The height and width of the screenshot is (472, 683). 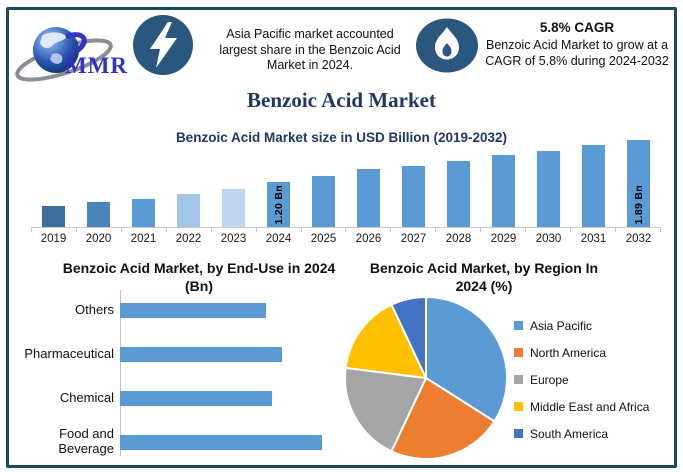 What do you see at coordinates (385, 409) in the screenshot?
I see `pie-slice-europe` at bounding box center [385, 409].